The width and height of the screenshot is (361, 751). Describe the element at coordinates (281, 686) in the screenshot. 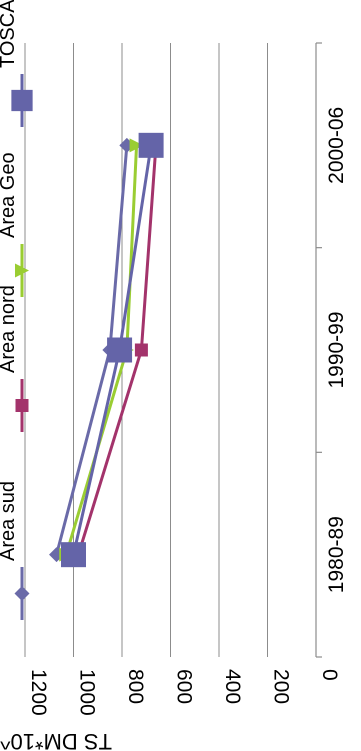

I see `y-tick-label: 200` at that location.